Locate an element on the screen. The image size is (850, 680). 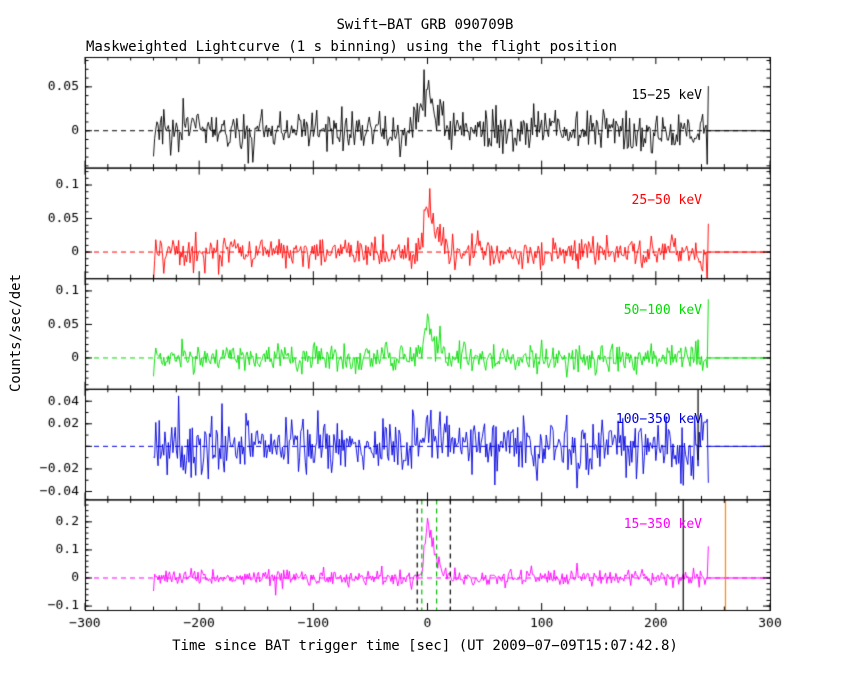
energy-band-label-15-25: 15−25 keV is located at coordinates (666, 95).